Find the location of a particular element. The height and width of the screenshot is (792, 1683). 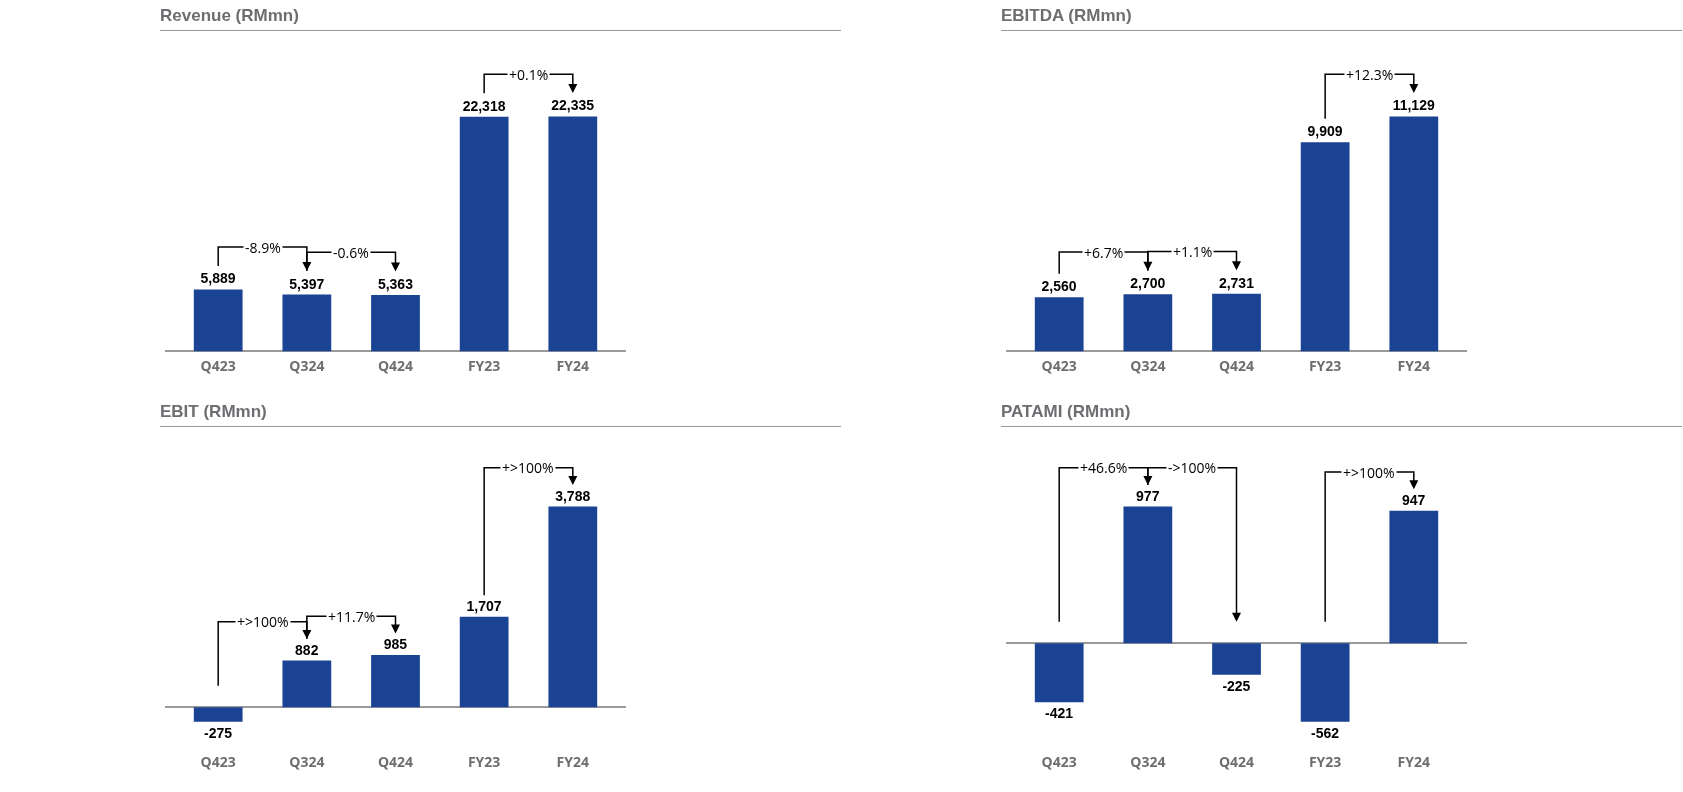

chart-title: PATAMI (RMmn) is located at coordinates (1341, 414).